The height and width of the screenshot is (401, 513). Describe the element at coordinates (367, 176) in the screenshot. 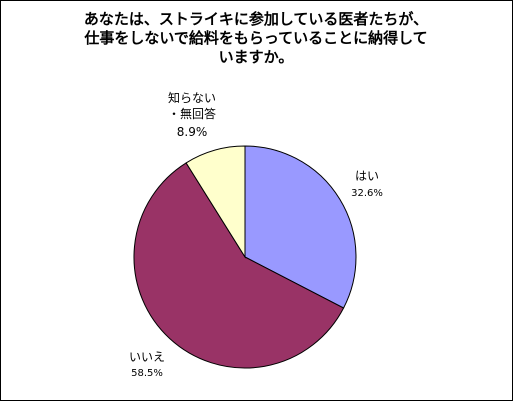

I see `slice-label-yes: はい` at that location.